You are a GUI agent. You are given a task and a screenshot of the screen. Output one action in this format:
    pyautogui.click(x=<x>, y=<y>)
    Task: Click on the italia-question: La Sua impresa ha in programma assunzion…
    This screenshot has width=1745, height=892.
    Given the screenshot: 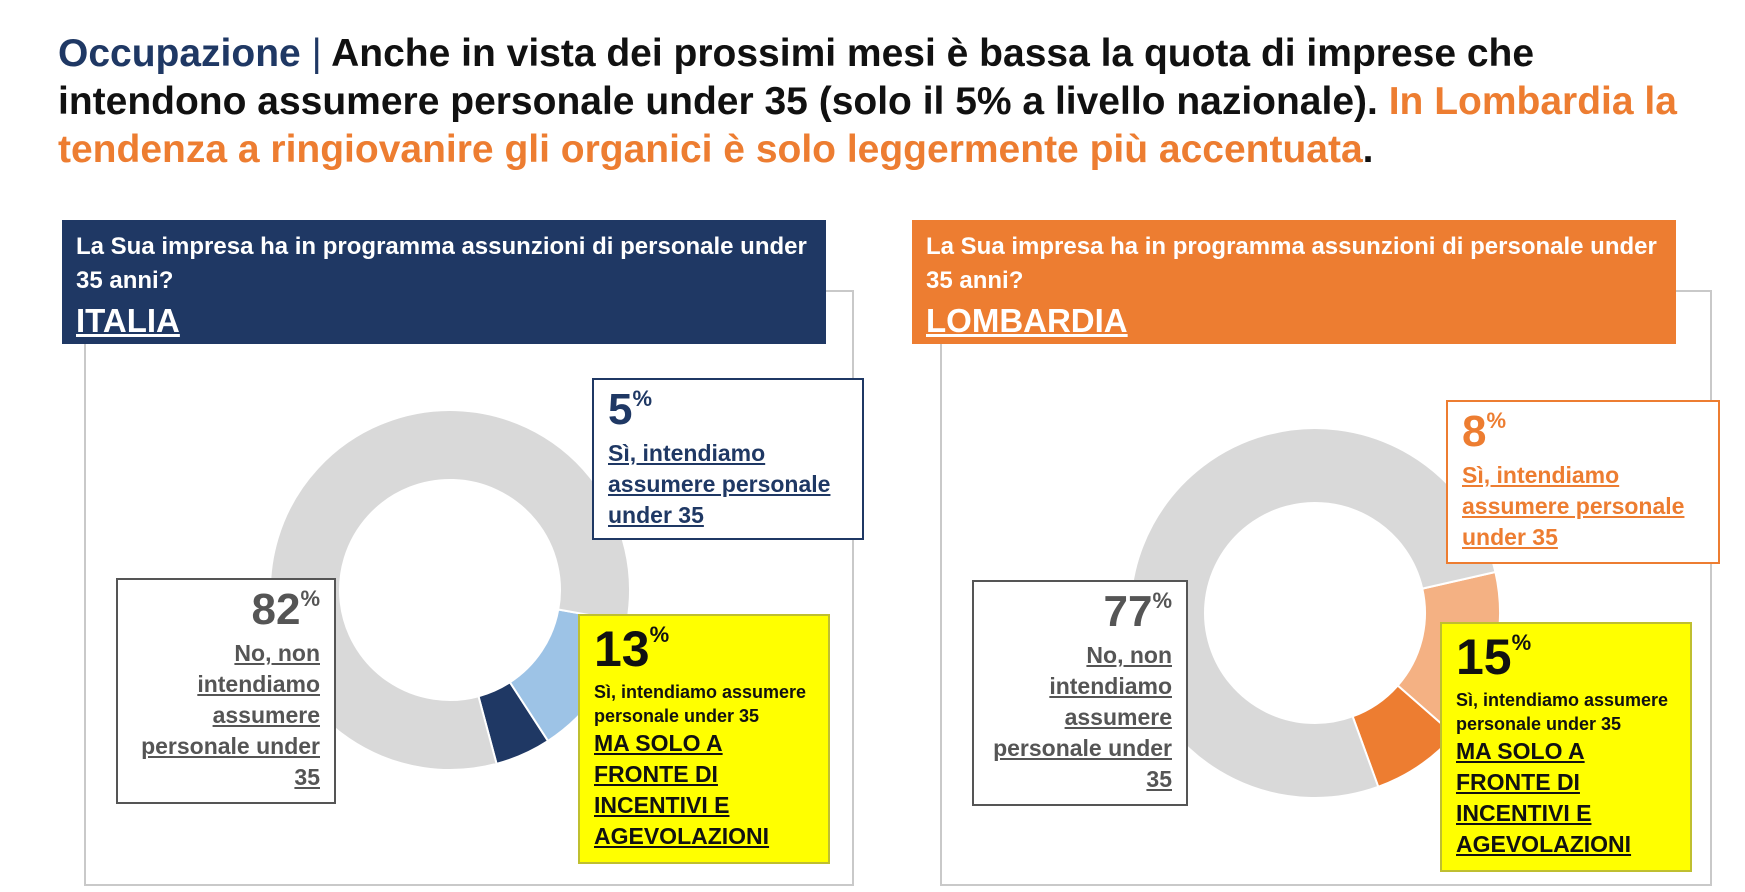 What is the action you would take?
    pyautogui.click(x=441, y=263)
    